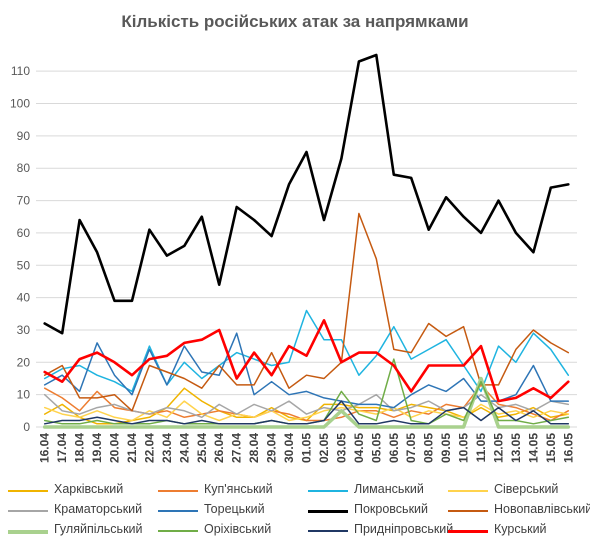 This screenshot has height=540, width=590. Describe the element at coordinates (24, 201) in the screenshot. I see `y-tick-label: 70` at that location.